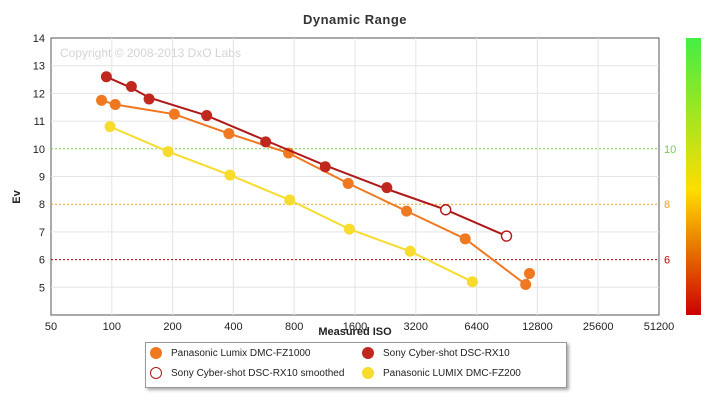 Image resolution: width=721 pixels, height=402 pixels. Describe the element at coordinates (42, 205) in the screenshot. I see `y-tick-label: 8` at that location.